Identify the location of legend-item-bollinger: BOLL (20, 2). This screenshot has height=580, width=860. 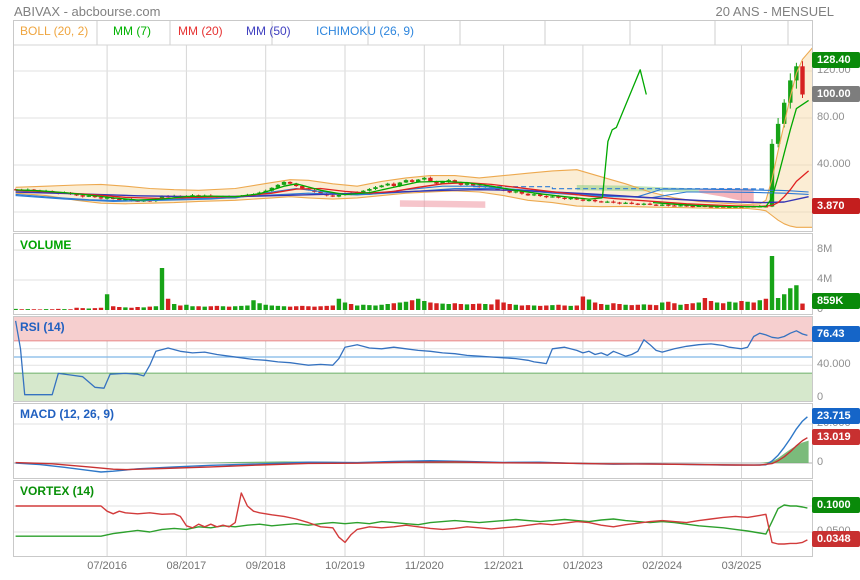
(54, 31).